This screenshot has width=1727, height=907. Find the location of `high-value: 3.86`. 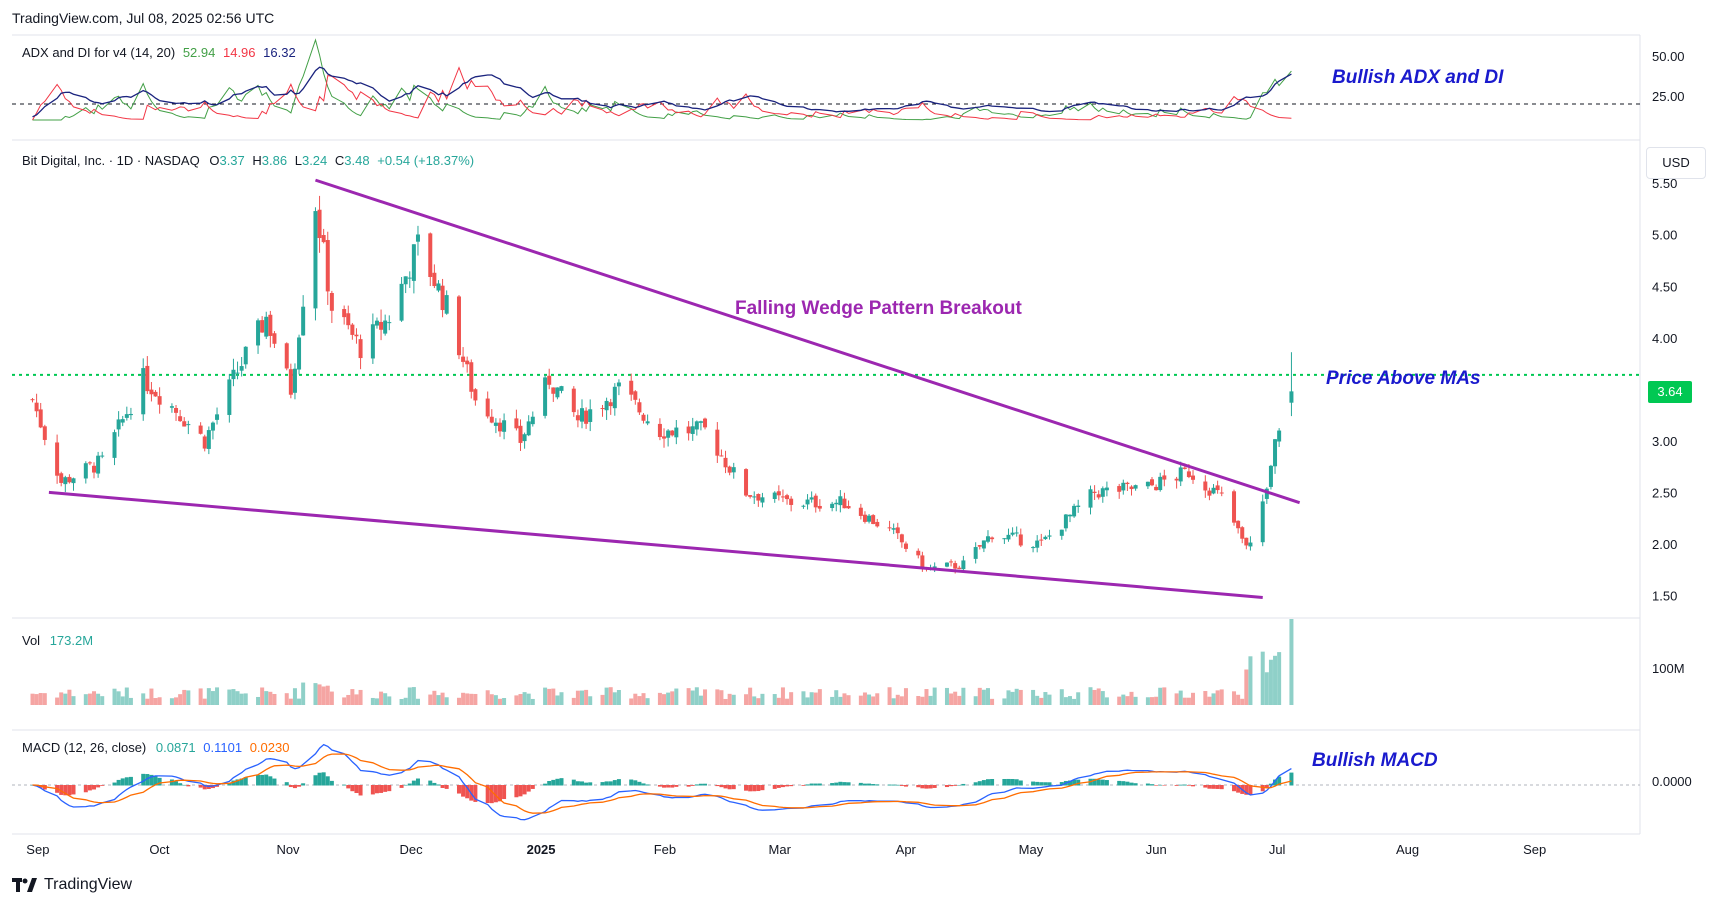

high-value: 3.86 is located at coordinates (274, 160).